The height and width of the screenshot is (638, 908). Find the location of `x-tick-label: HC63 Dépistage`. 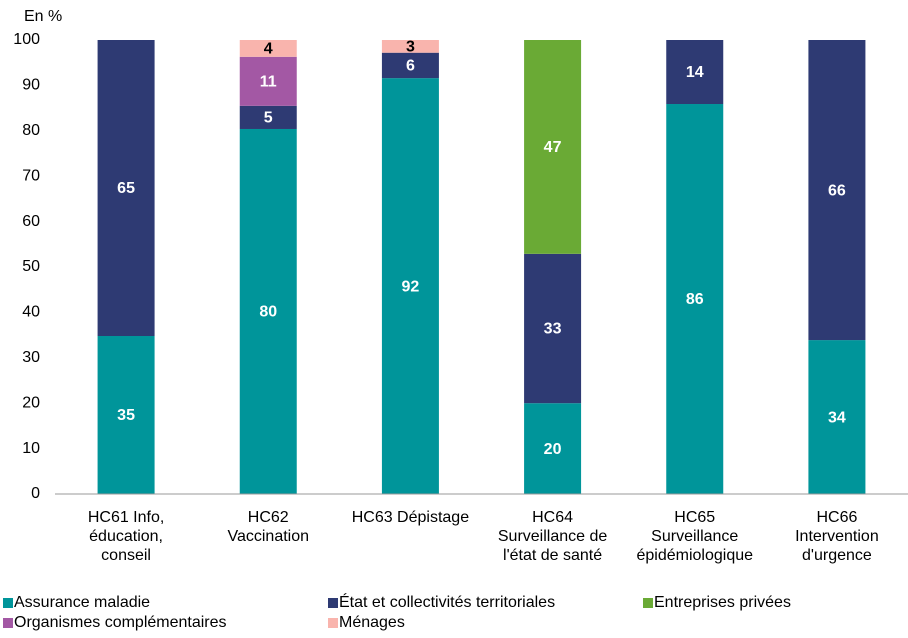

x-tick-label: HC63 Dépistage is located at coordinates (411, 517).